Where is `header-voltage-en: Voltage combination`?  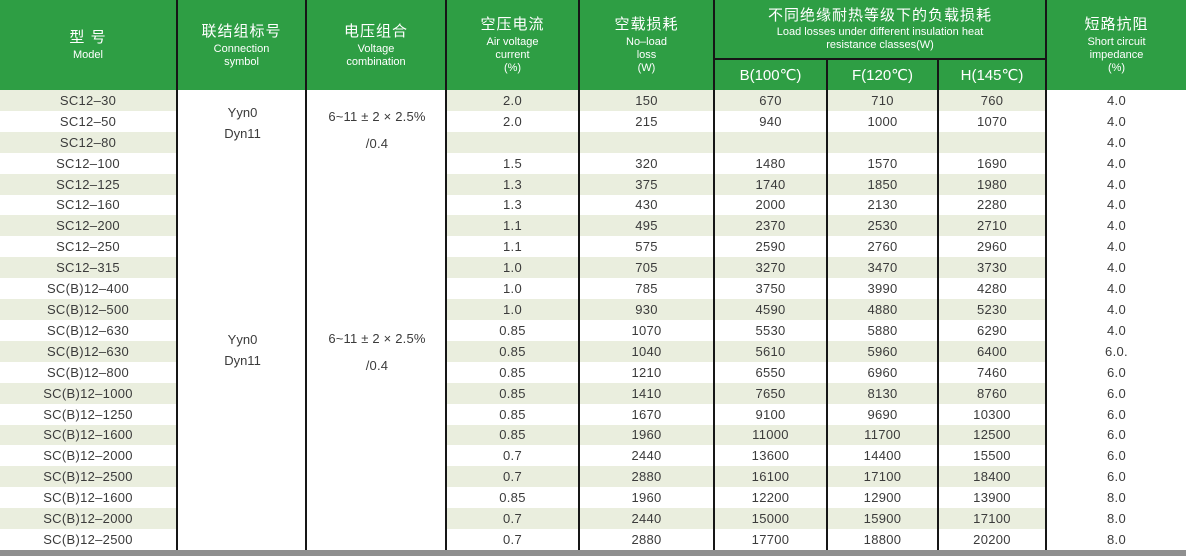 header-voltage-en: Voltage combination is located at coordinates (376, 55).